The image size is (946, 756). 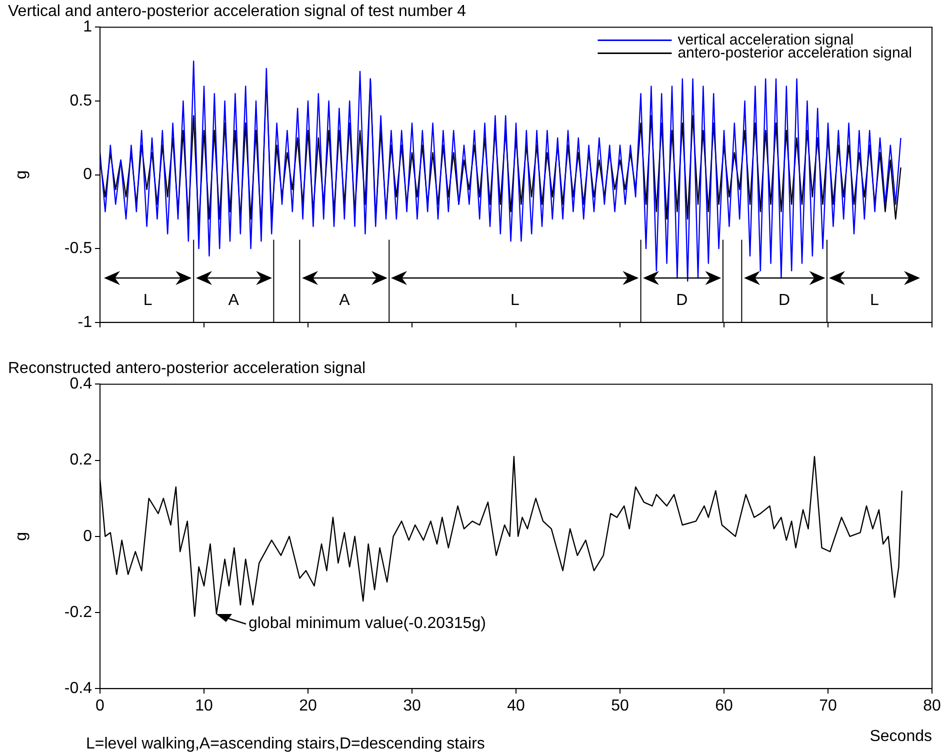 I want to click on x-tick-label: 20, so click(x=308, y=706).